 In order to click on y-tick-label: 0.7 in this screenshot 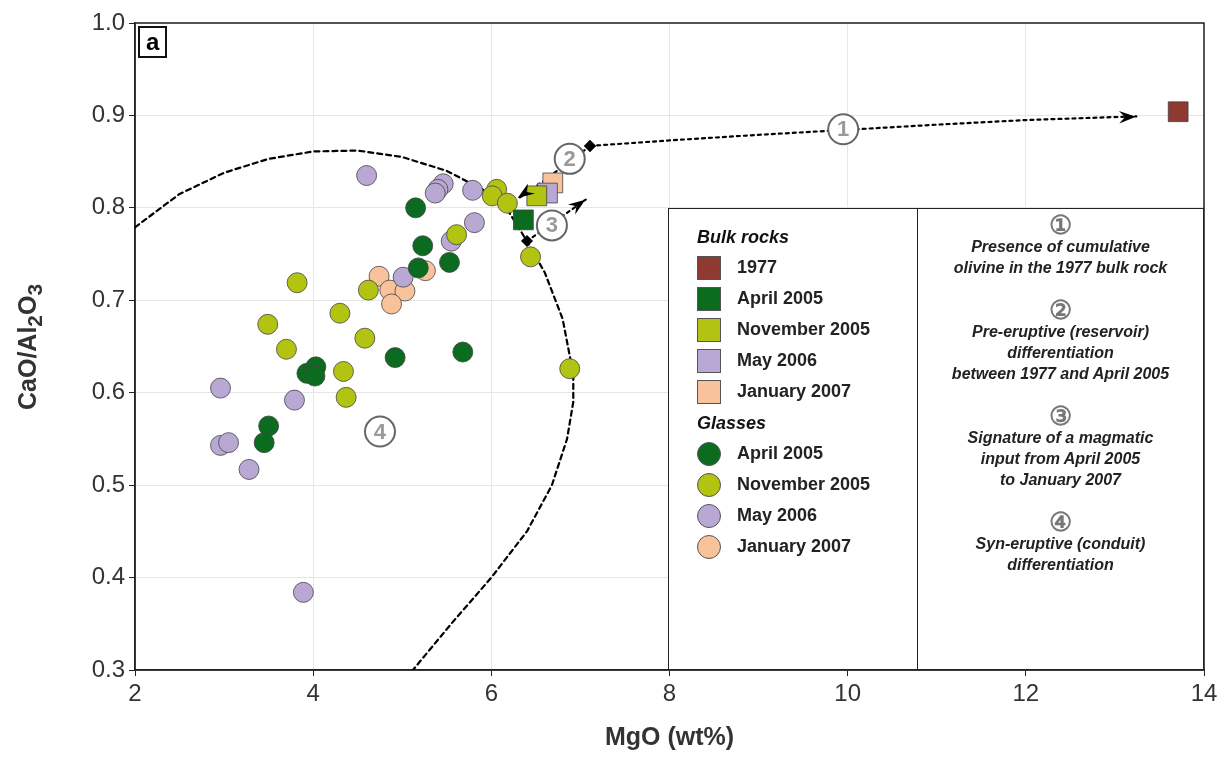, I will do `click(108, 298)`.